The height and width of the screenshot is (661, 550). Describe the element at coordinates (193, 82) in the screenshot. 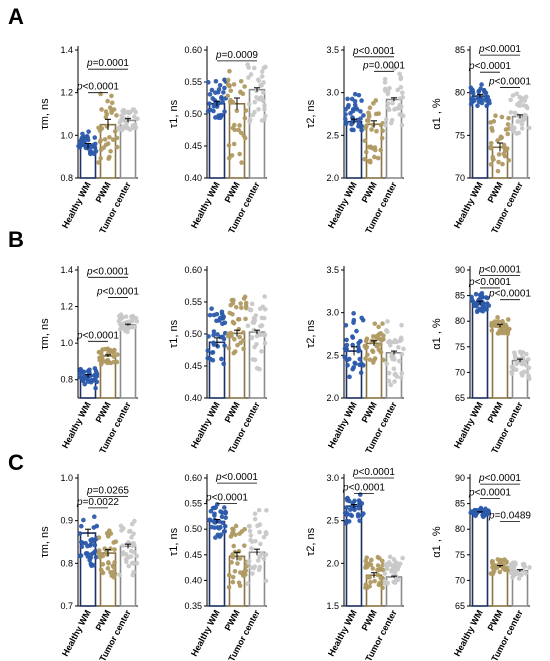

I see `y-tick-label: 0.55` at that location.